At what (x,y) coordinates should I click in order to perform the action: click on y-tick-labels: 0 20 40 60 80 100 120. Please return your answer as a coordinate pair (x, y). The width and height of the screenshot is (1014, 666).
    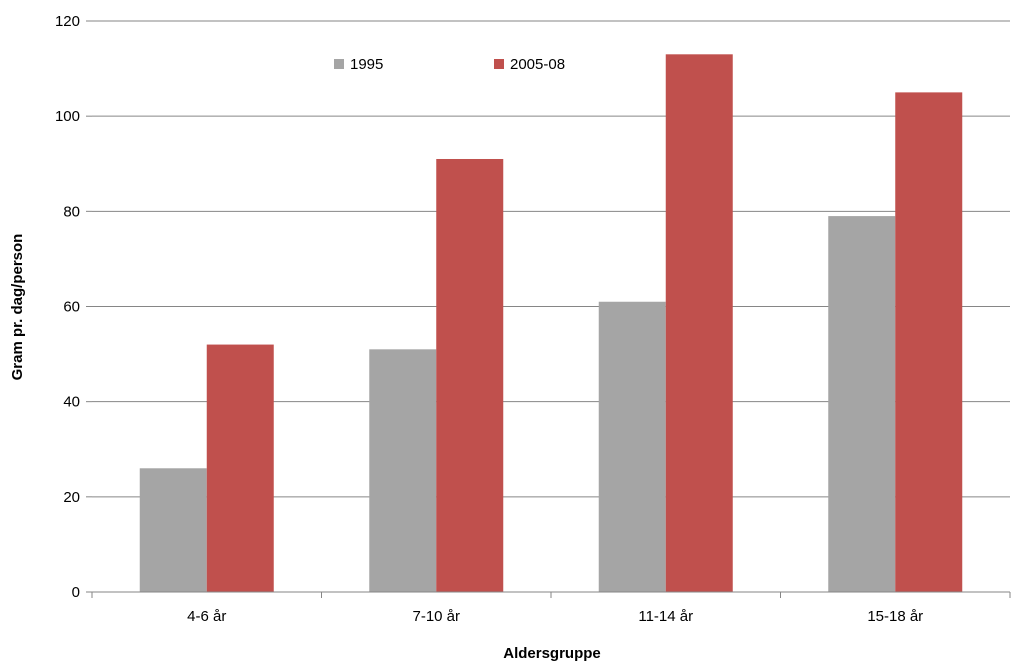
    Looking at the image, I should click on (67, 307).